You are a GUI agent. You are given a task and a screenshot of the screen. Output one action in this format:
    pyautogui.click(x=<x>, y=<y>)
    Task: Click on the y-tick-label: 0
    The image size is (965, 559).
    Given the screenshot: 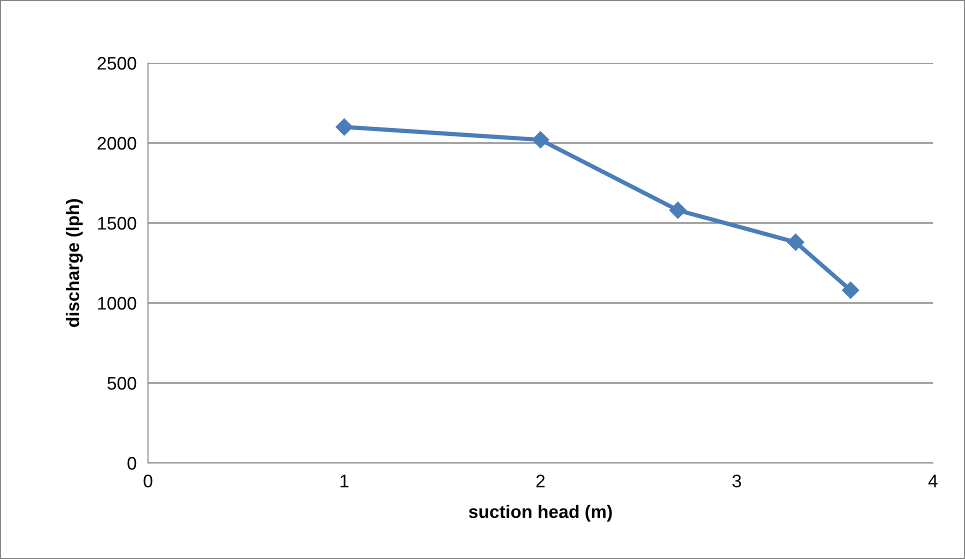 What is the action you would take?
    pyautogui.click(x=132, y=463)
    